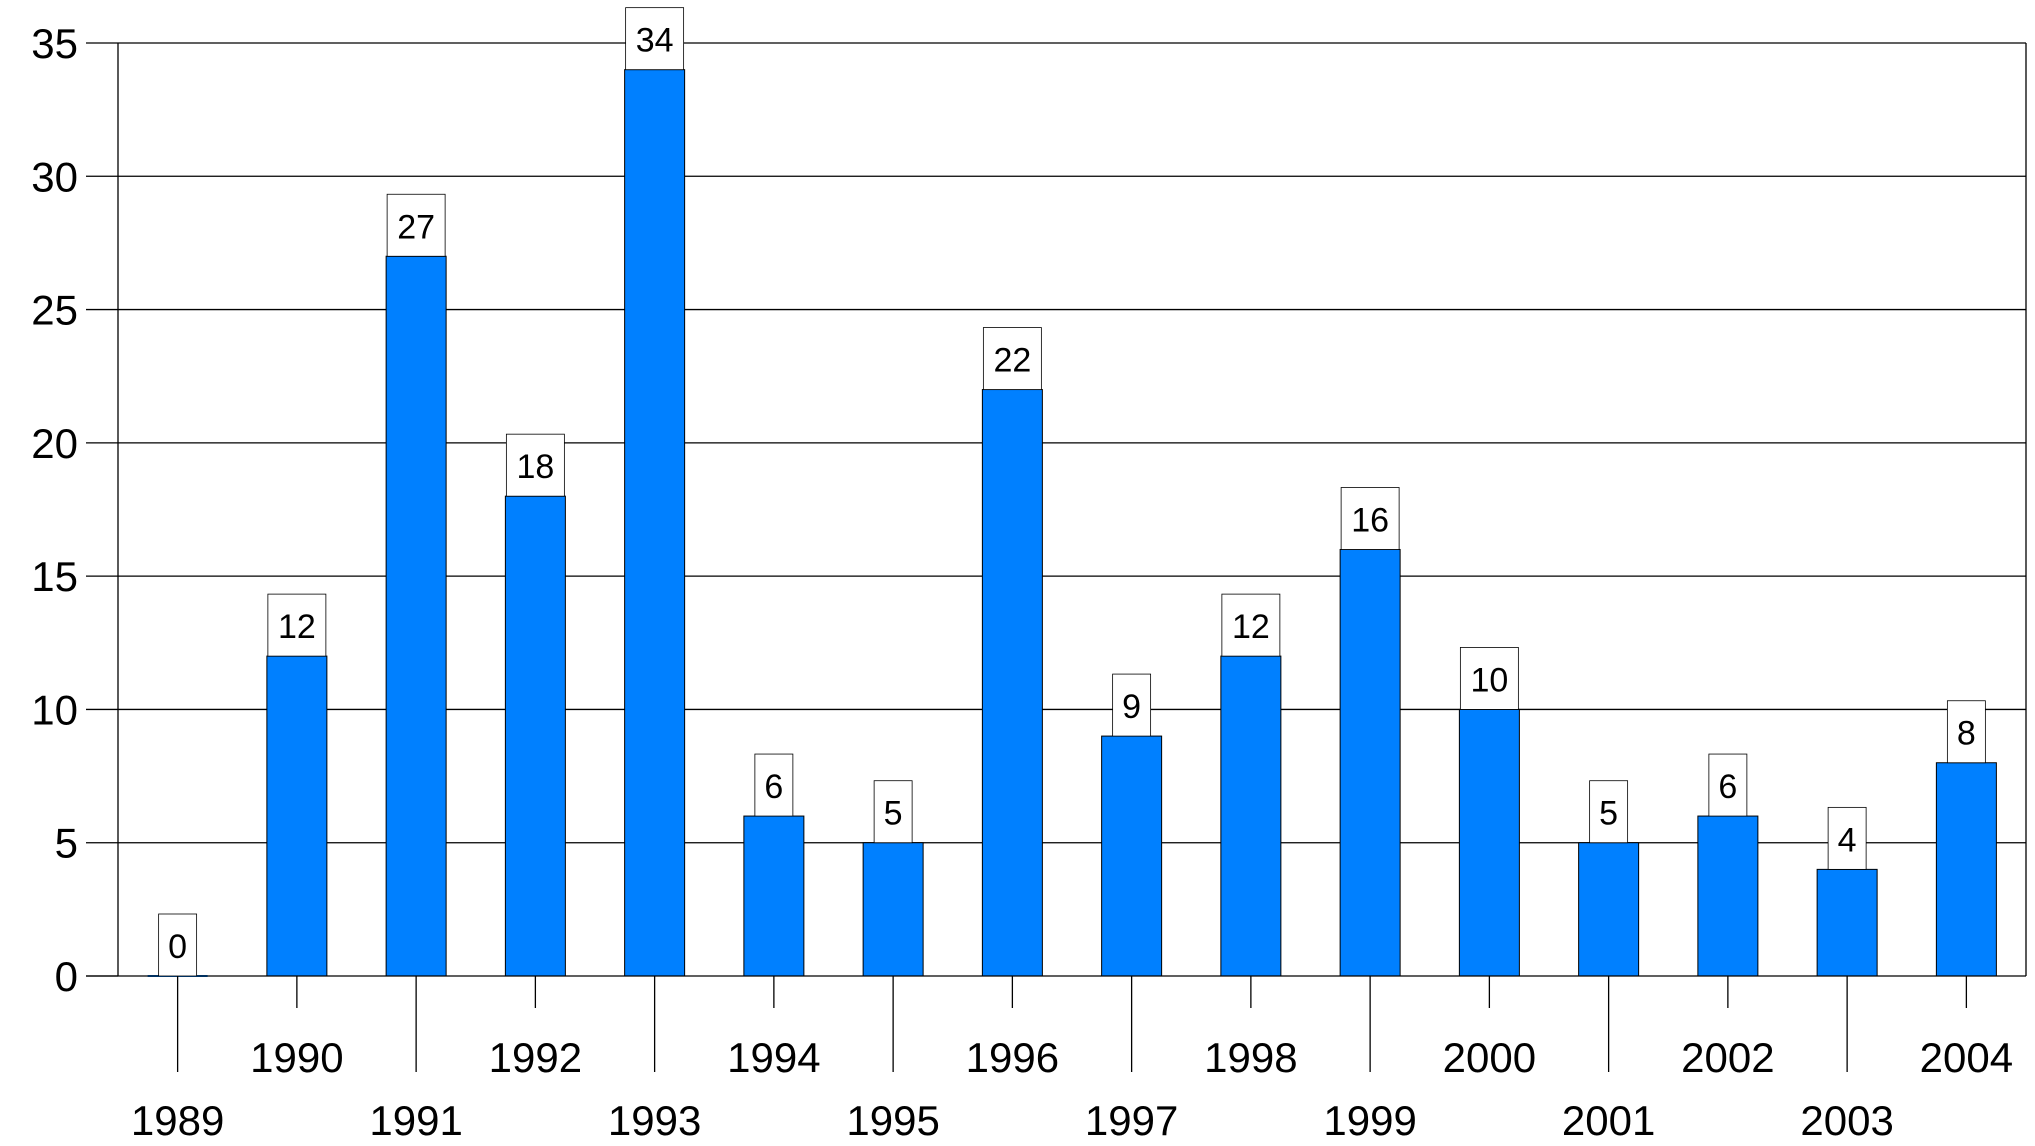 This screenshot has height=1146, width=2035. Describe the element at coordinates (54, 709) in the screenshot. I see `y-tick-label: 10` at that location.